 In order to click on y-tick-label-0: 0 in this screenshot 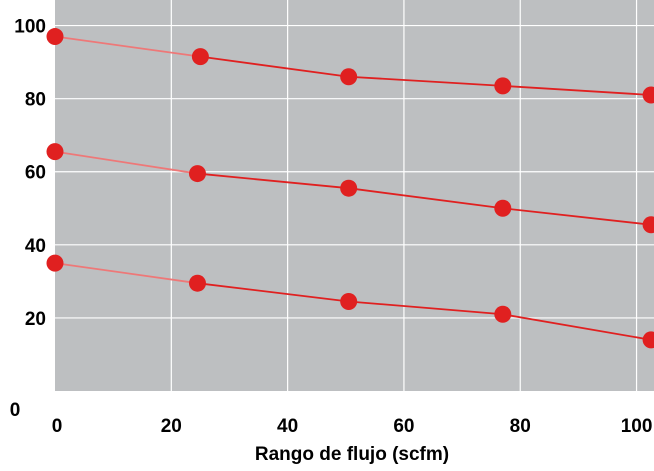, I will do `click(15, 410)`.